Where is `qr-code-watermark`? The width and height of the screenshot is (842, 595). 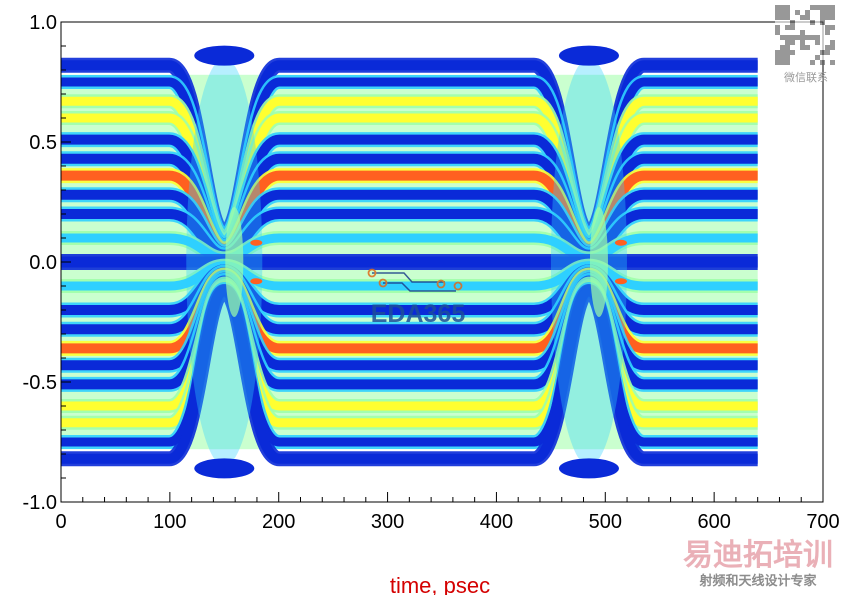 qr-code-watermark is located at coordinates (805, 35).